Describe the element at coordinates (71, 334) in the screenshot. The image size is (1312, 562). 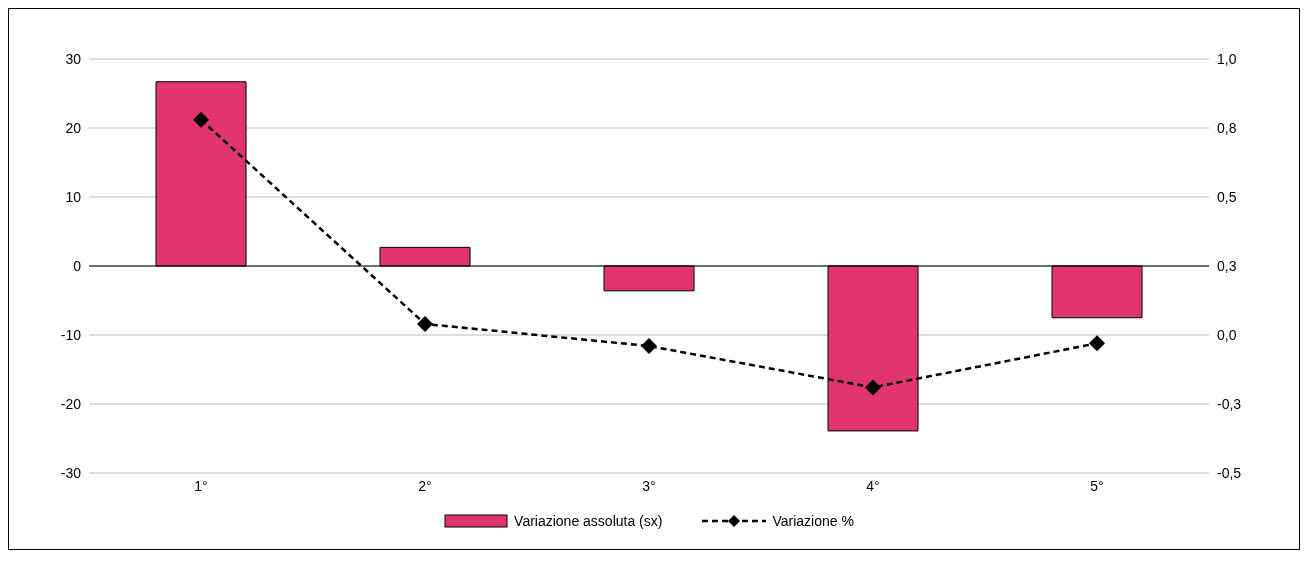
I see `y-tick-label: -10` at that location.